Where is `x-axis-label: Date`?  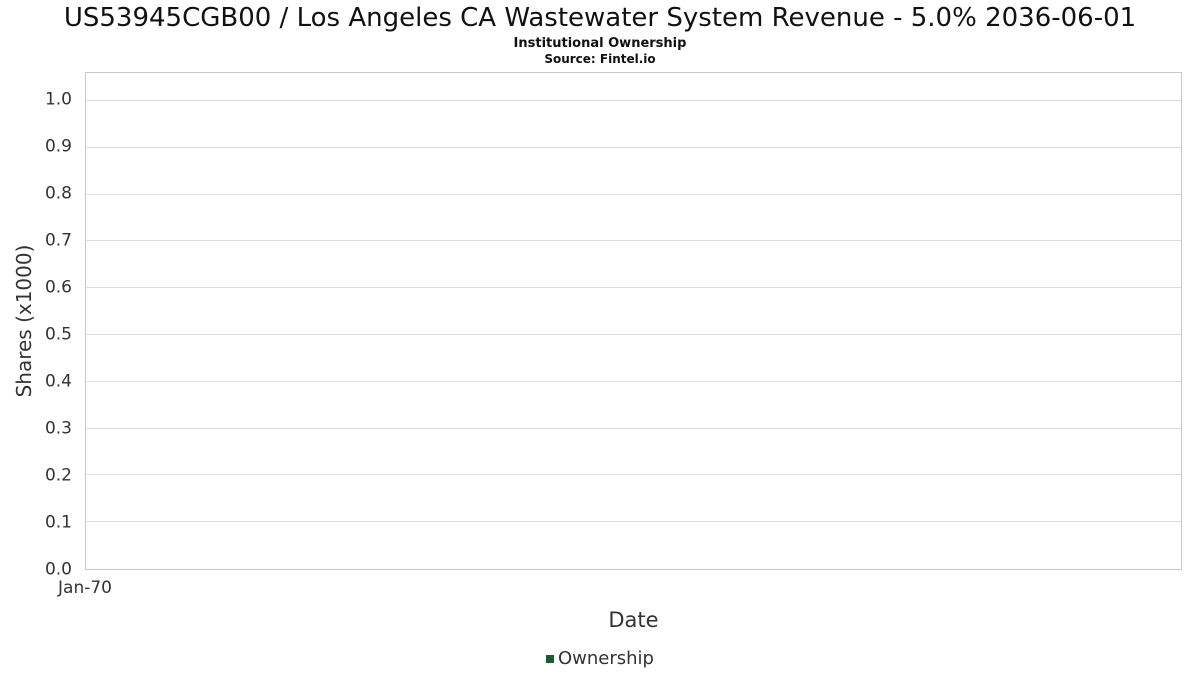 x-axis-label: Date is located at coordinates (633, 620).